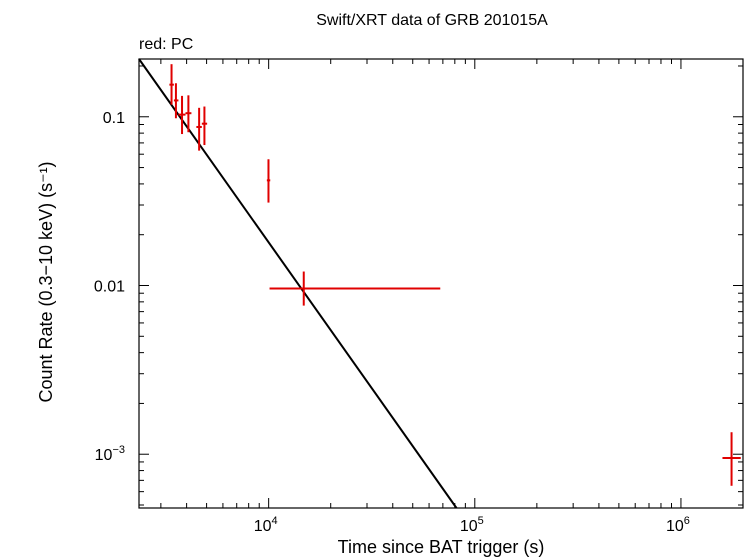 This screenshot has height=558, width=746. Describe the element at coordinates (432, 20) in the screenshot. I see `chart-title: Swift/XRT data of GRB 201015A` at that location.